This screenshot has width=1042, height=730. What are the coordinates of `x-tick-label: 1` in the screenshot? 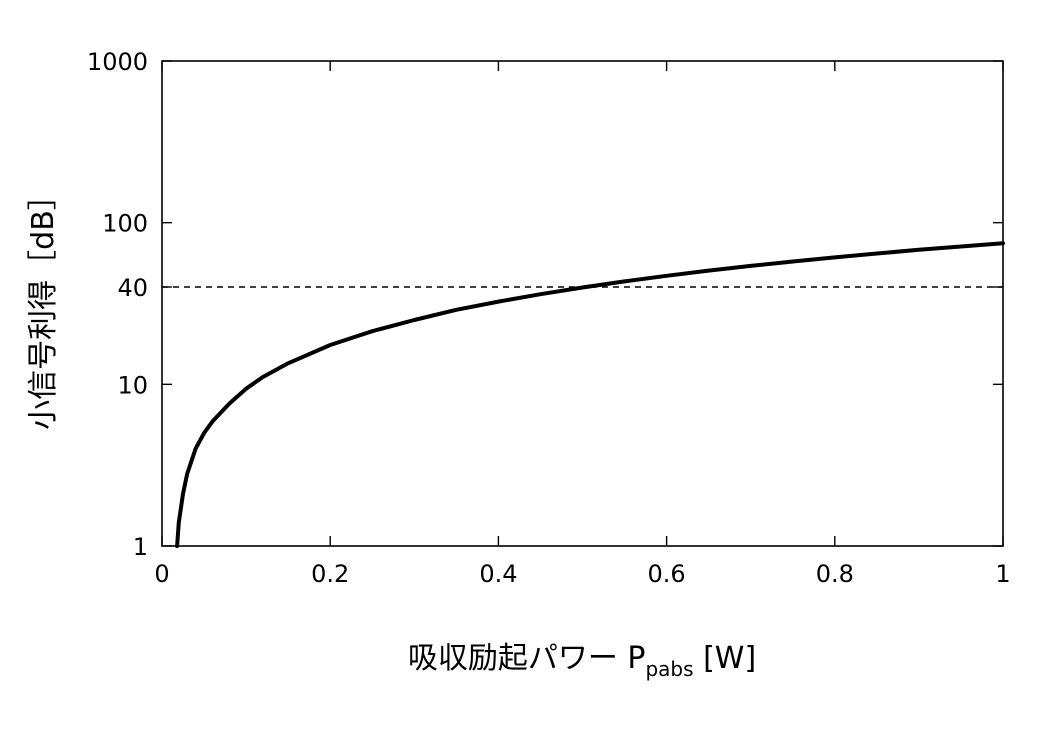 It's located at (1002, 574).